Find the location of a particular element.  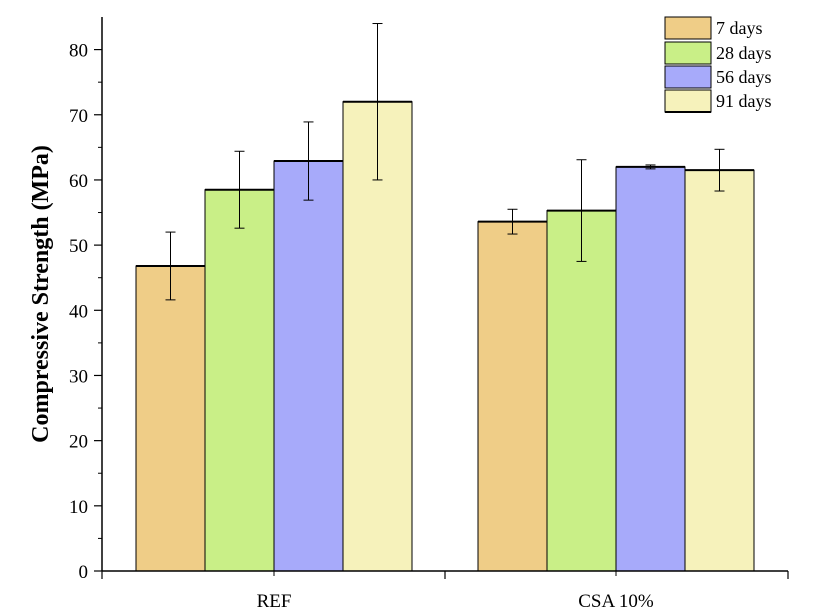

y-tick-label: 20 is located at coordinates (78, 442).